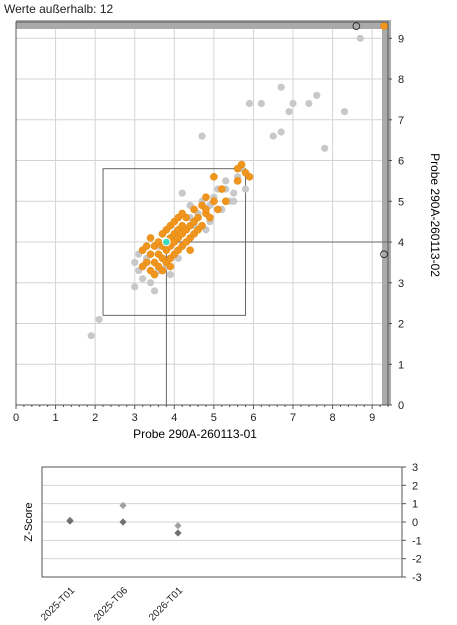  I want to click on x-tick-label: 1, so click(56, 418).